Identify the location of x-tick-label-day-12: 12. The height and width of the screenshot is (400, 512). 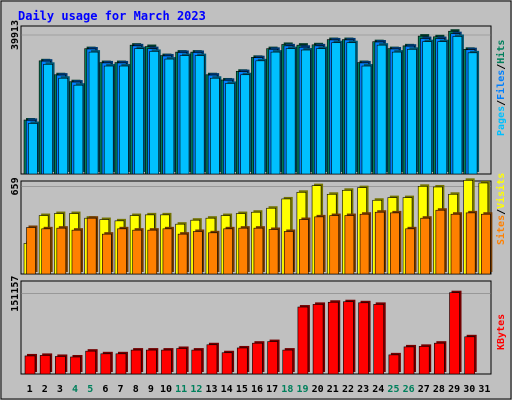
(196, 389).